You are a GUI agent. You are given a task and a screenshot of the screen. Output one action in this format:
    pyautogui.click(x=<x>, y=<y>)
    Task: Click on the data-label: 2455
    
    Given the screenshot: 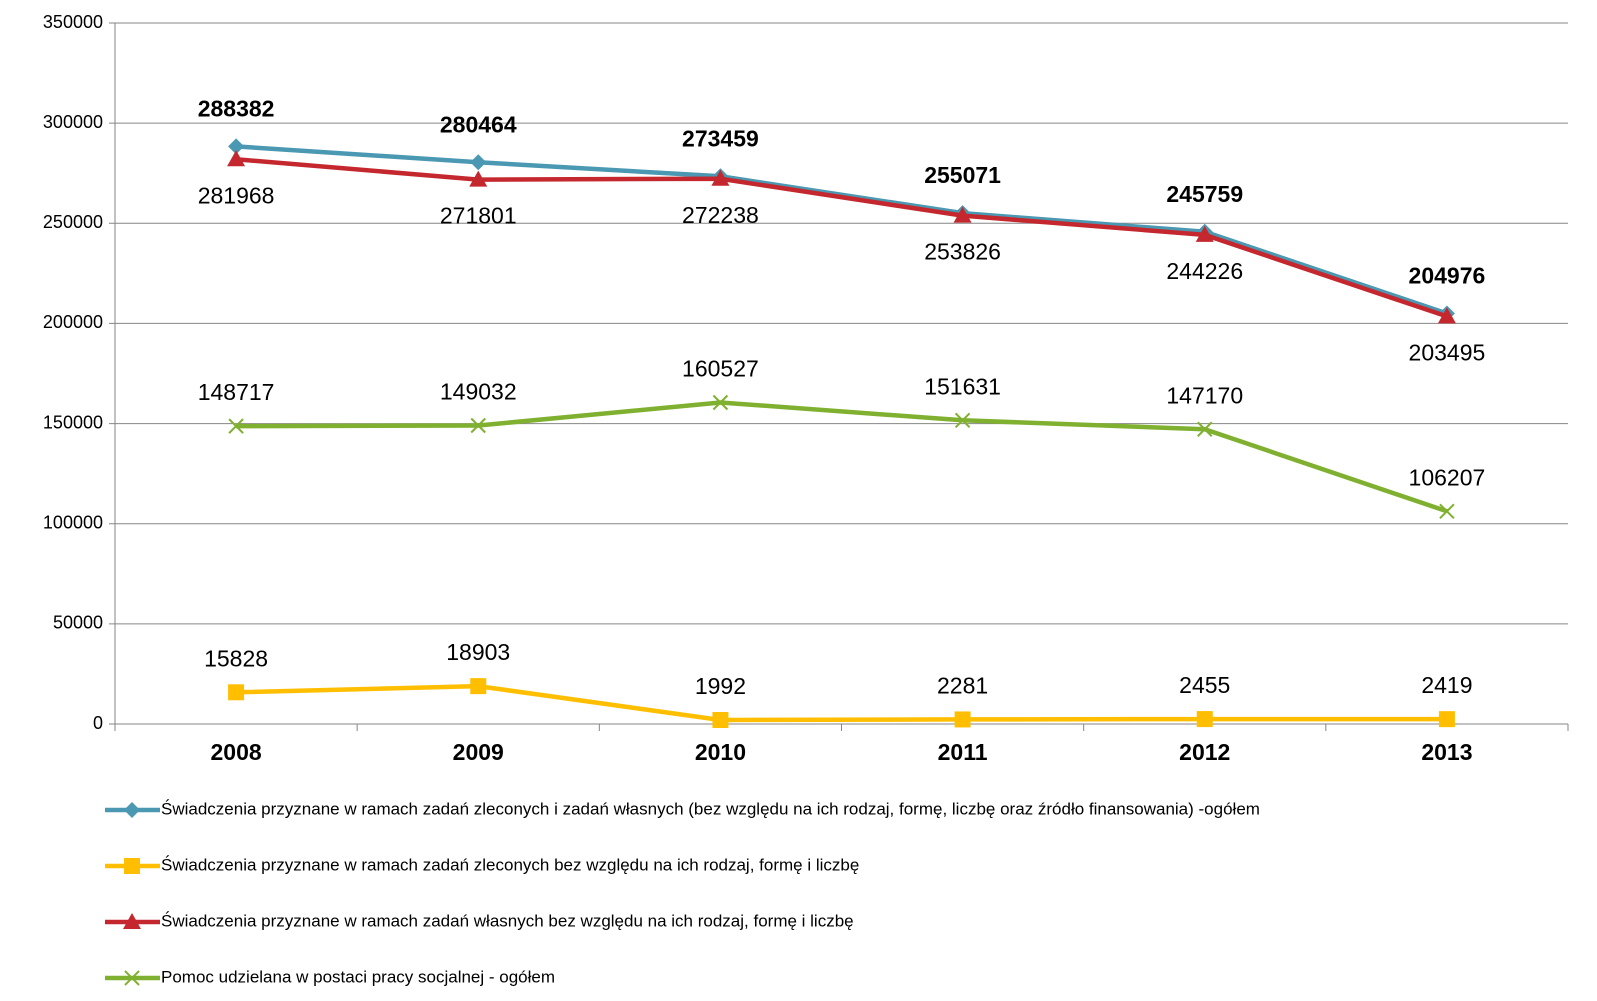 What is the action you would take?
    pyautogui.click(x=1204, y=685)
    